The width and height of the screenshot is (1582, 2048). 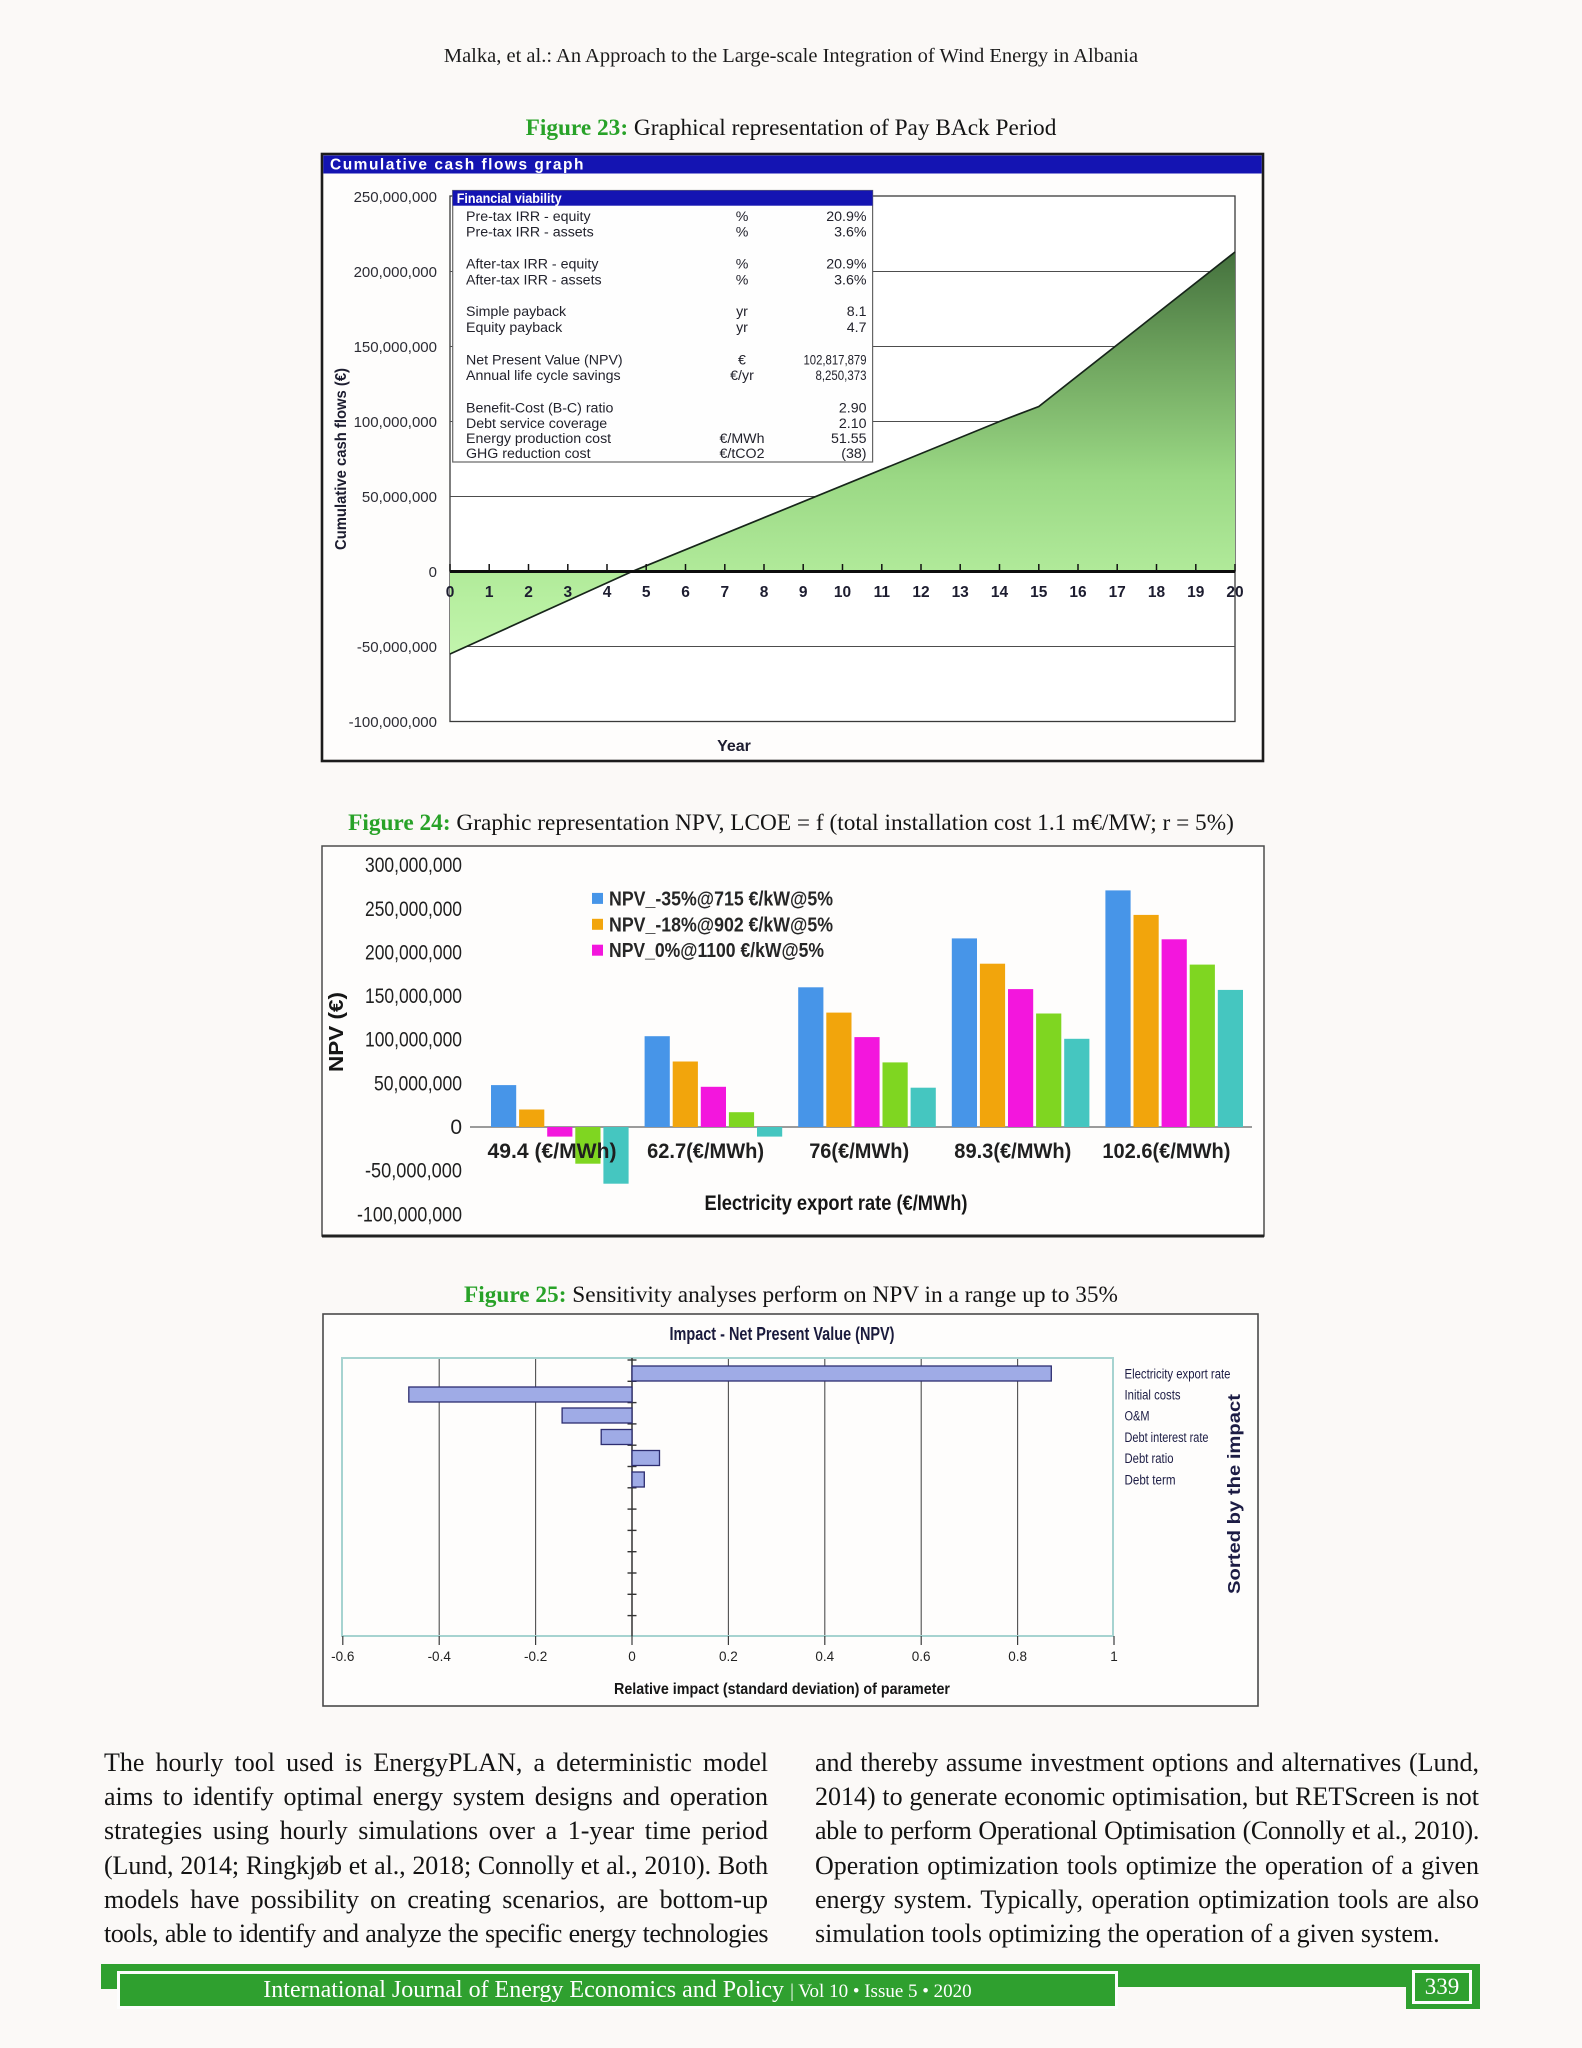 What do you see at coordinates (1017, 1656) in the screenshot?
I see `svg-text: 0.8` at bounding box center [1017, 1656].